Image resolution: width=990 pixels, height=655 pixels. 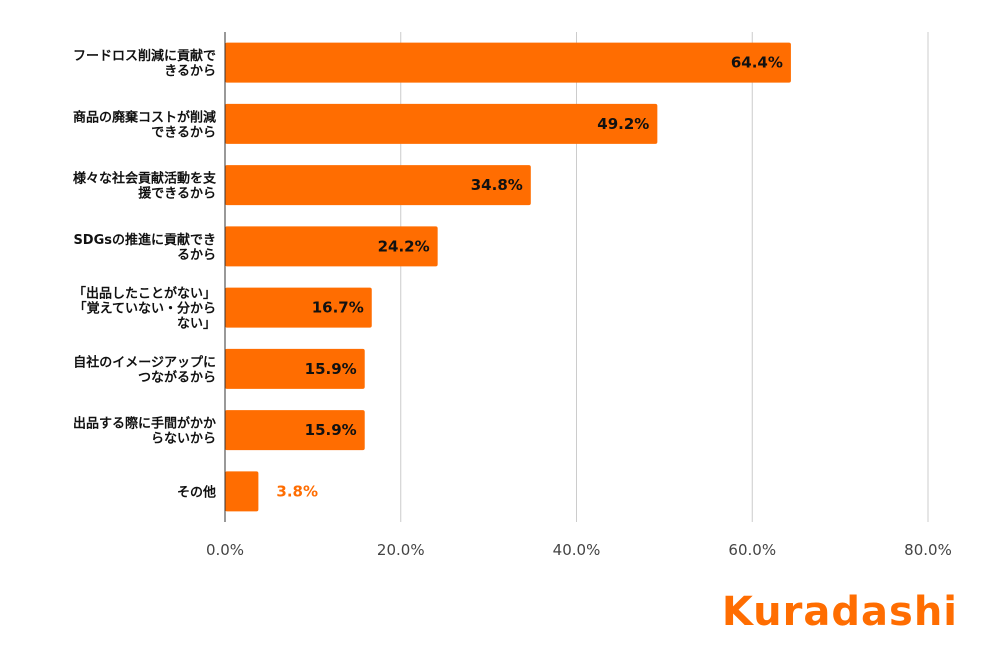 I want to click on category-label: 商品の廃棄コストが削減できるから, so click(x=144, y=124).